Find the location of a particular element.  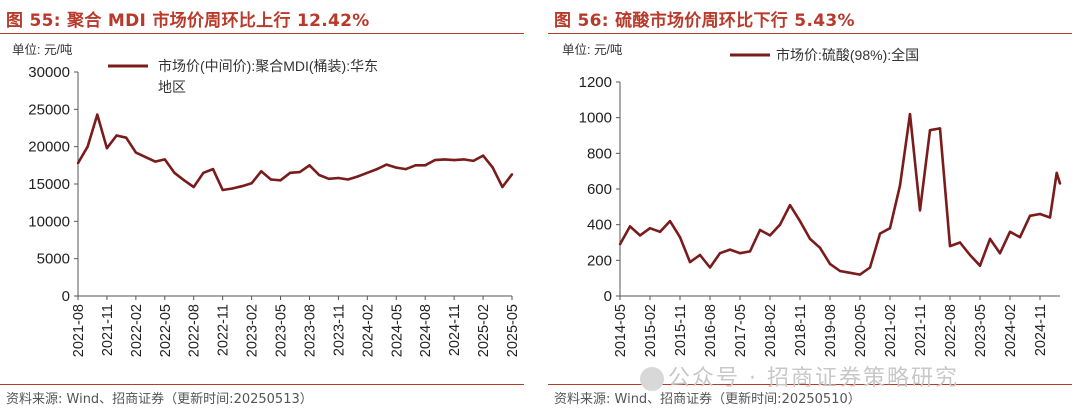

x-tick-label: 2017-05 is located at coordinates (741, 330).